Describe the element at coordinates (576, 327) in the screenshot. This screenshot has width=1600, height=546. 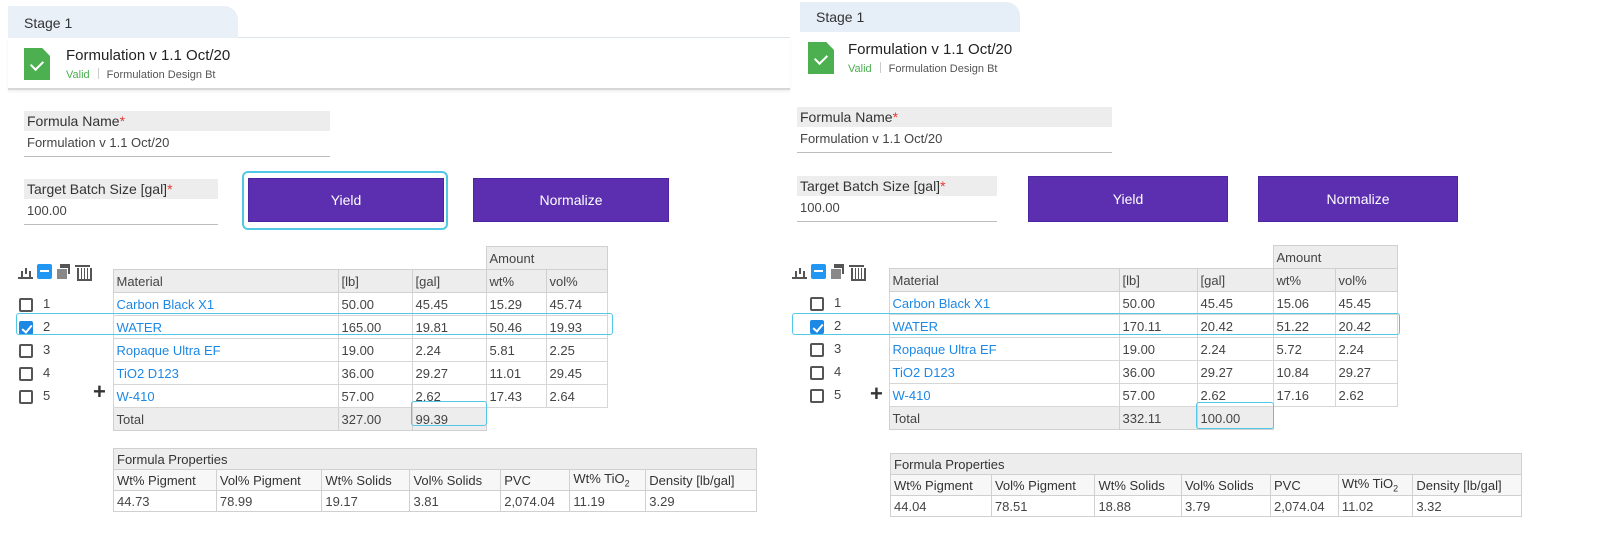
I see `cell-vol: 19.93` at that location.